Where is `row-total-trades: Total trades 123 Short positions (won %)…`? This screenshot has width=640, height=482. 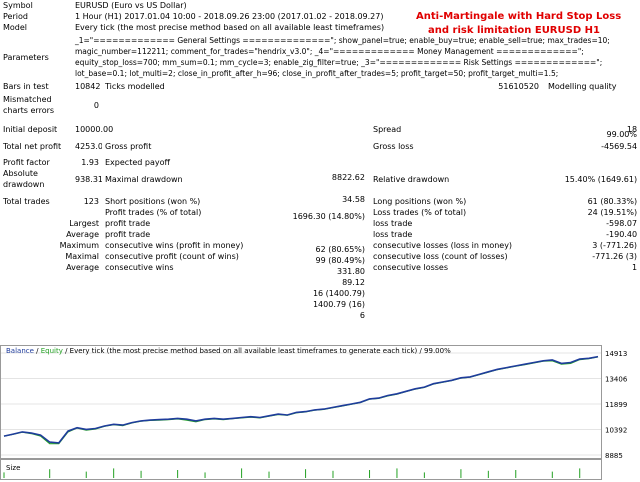 row-total-trades: Total trades 123 Short positions (won %)… is located at coordinates (320, 201).